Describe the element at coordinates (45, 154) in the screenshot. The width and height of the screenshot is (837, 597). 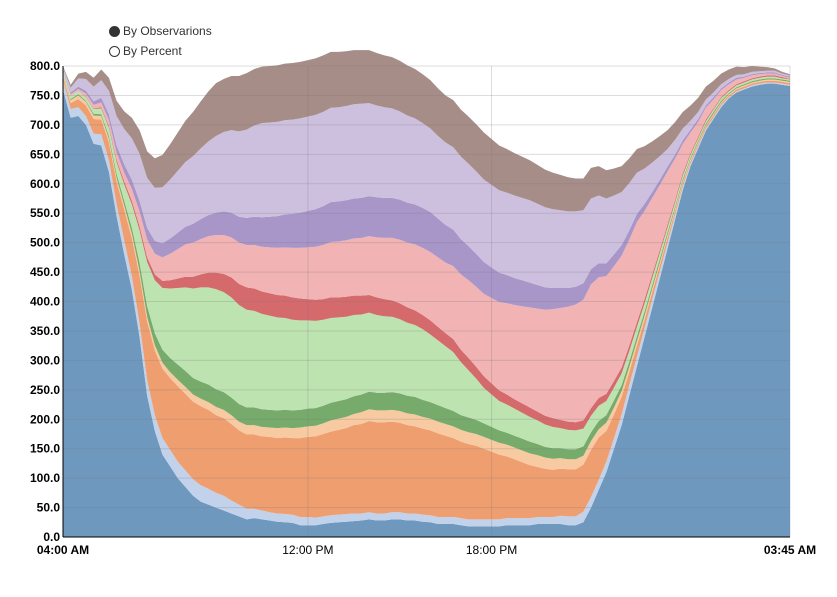
I see `y-tick-label-13: 650.0` at that location.